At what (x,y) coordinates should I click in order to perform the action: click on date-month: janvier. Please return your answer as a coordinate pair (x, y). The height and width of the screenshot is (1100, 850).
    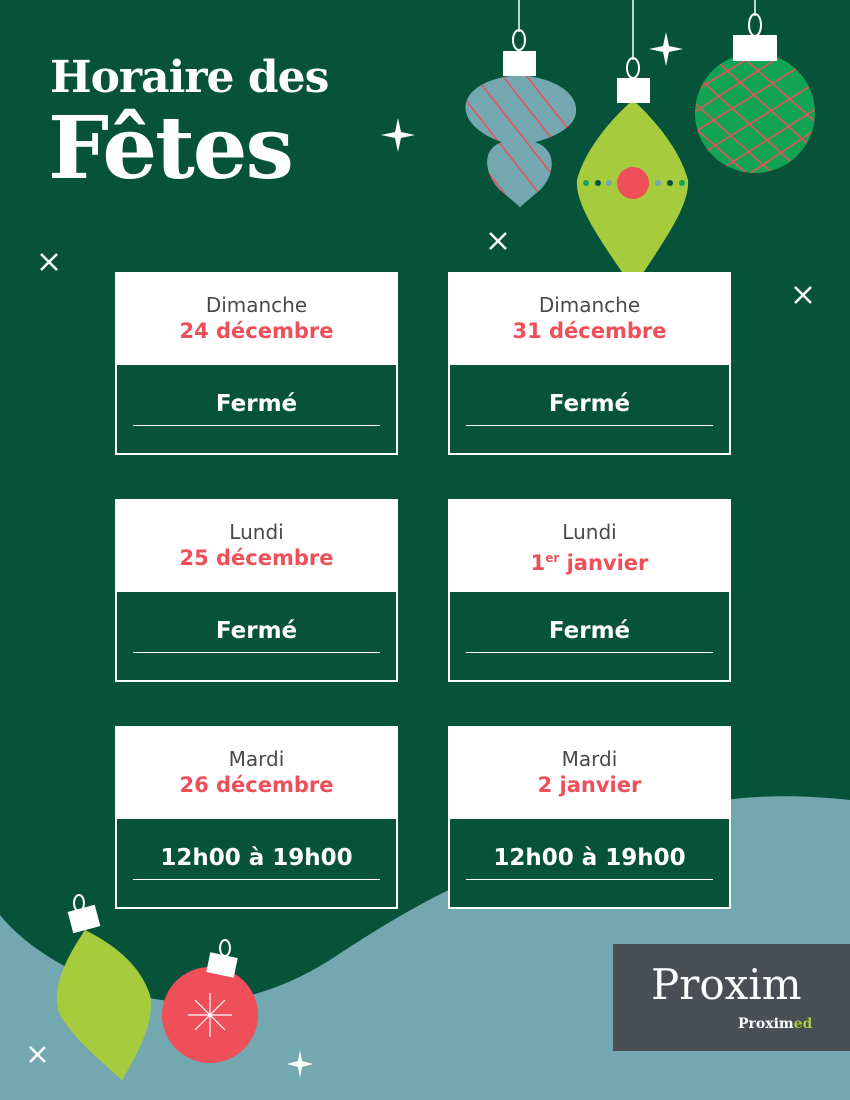
    Looking at the image, I should click on (604, 563).